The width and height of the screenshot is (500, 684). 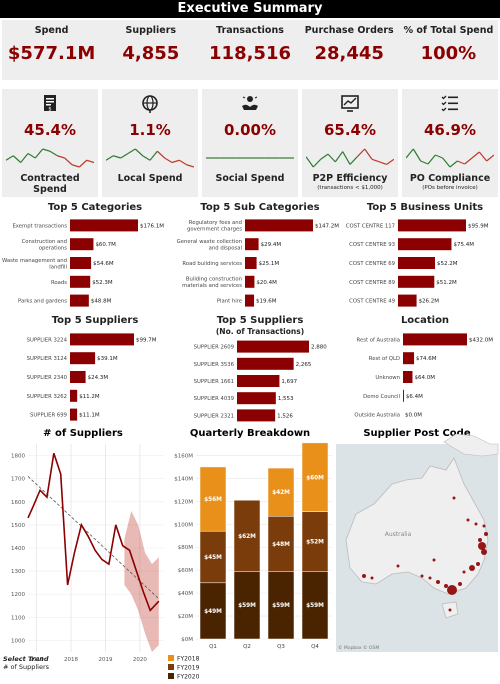 I want to click on chart-title-categories: Top 5 Categories, so click(x=95, y=207).